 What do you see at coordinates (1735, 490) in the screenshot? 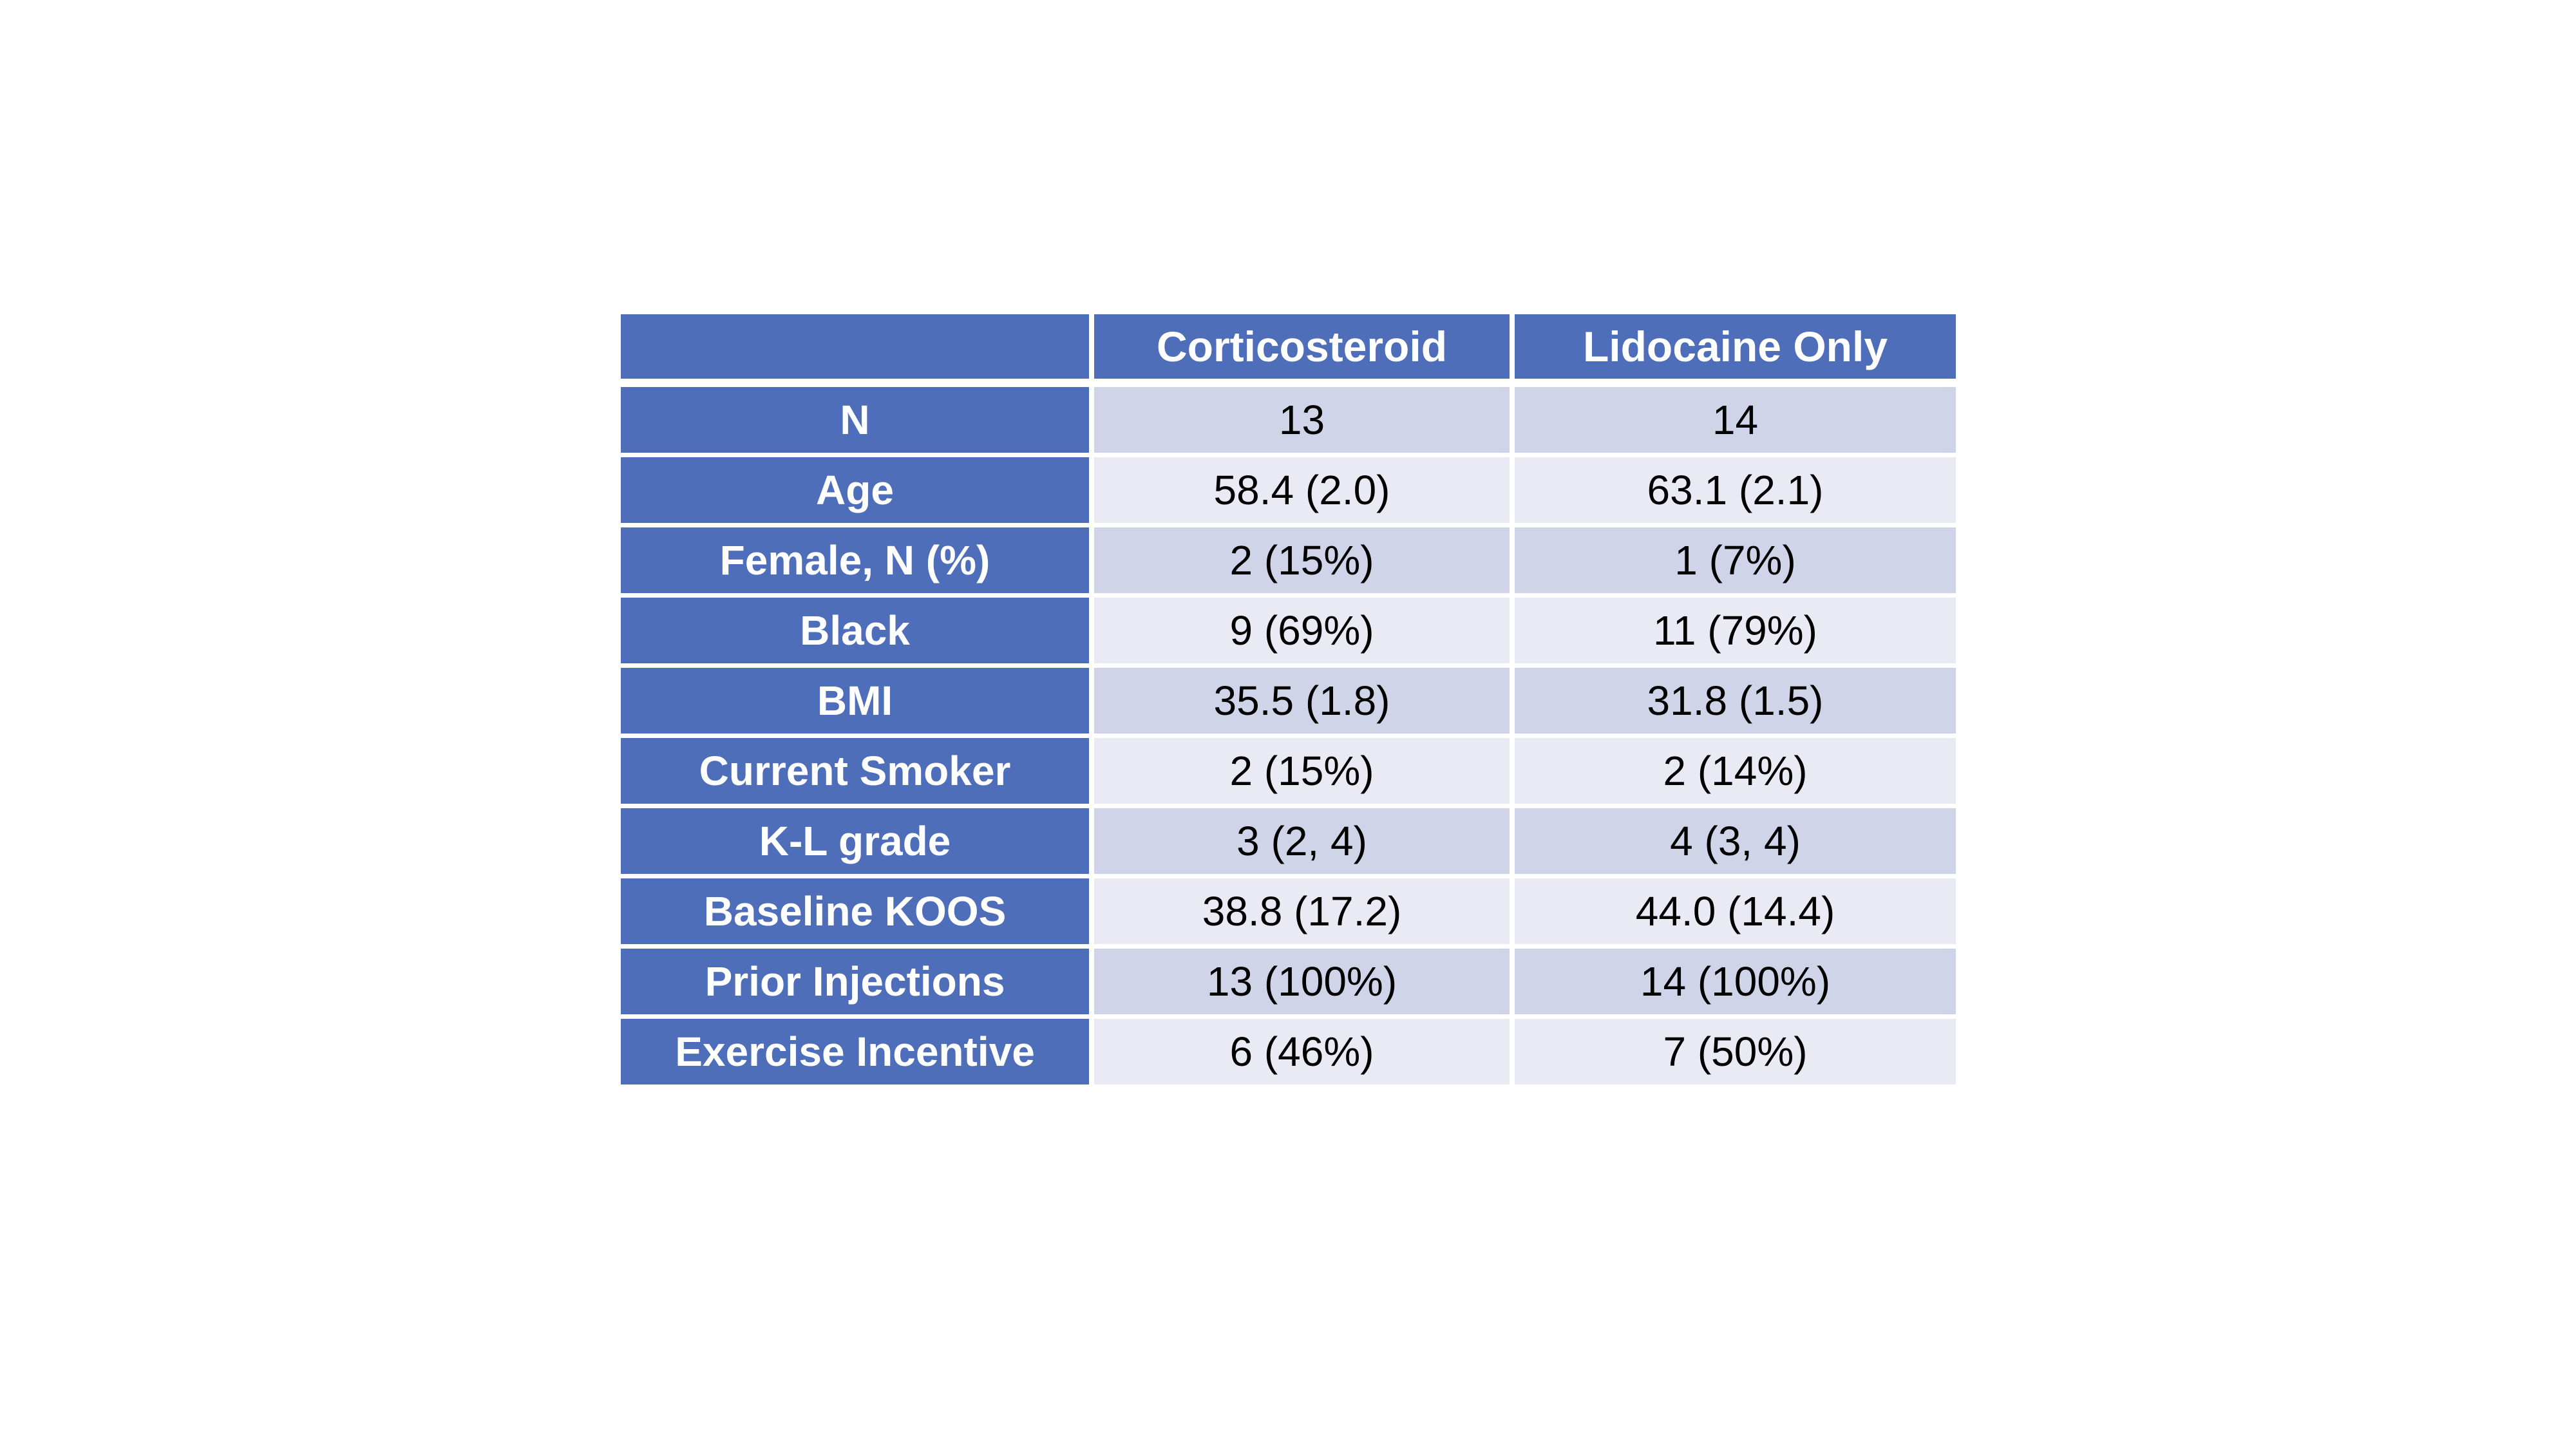
I see `value-lidocaine: 63.1 (2.1)` at bounding box center [1735, 490].